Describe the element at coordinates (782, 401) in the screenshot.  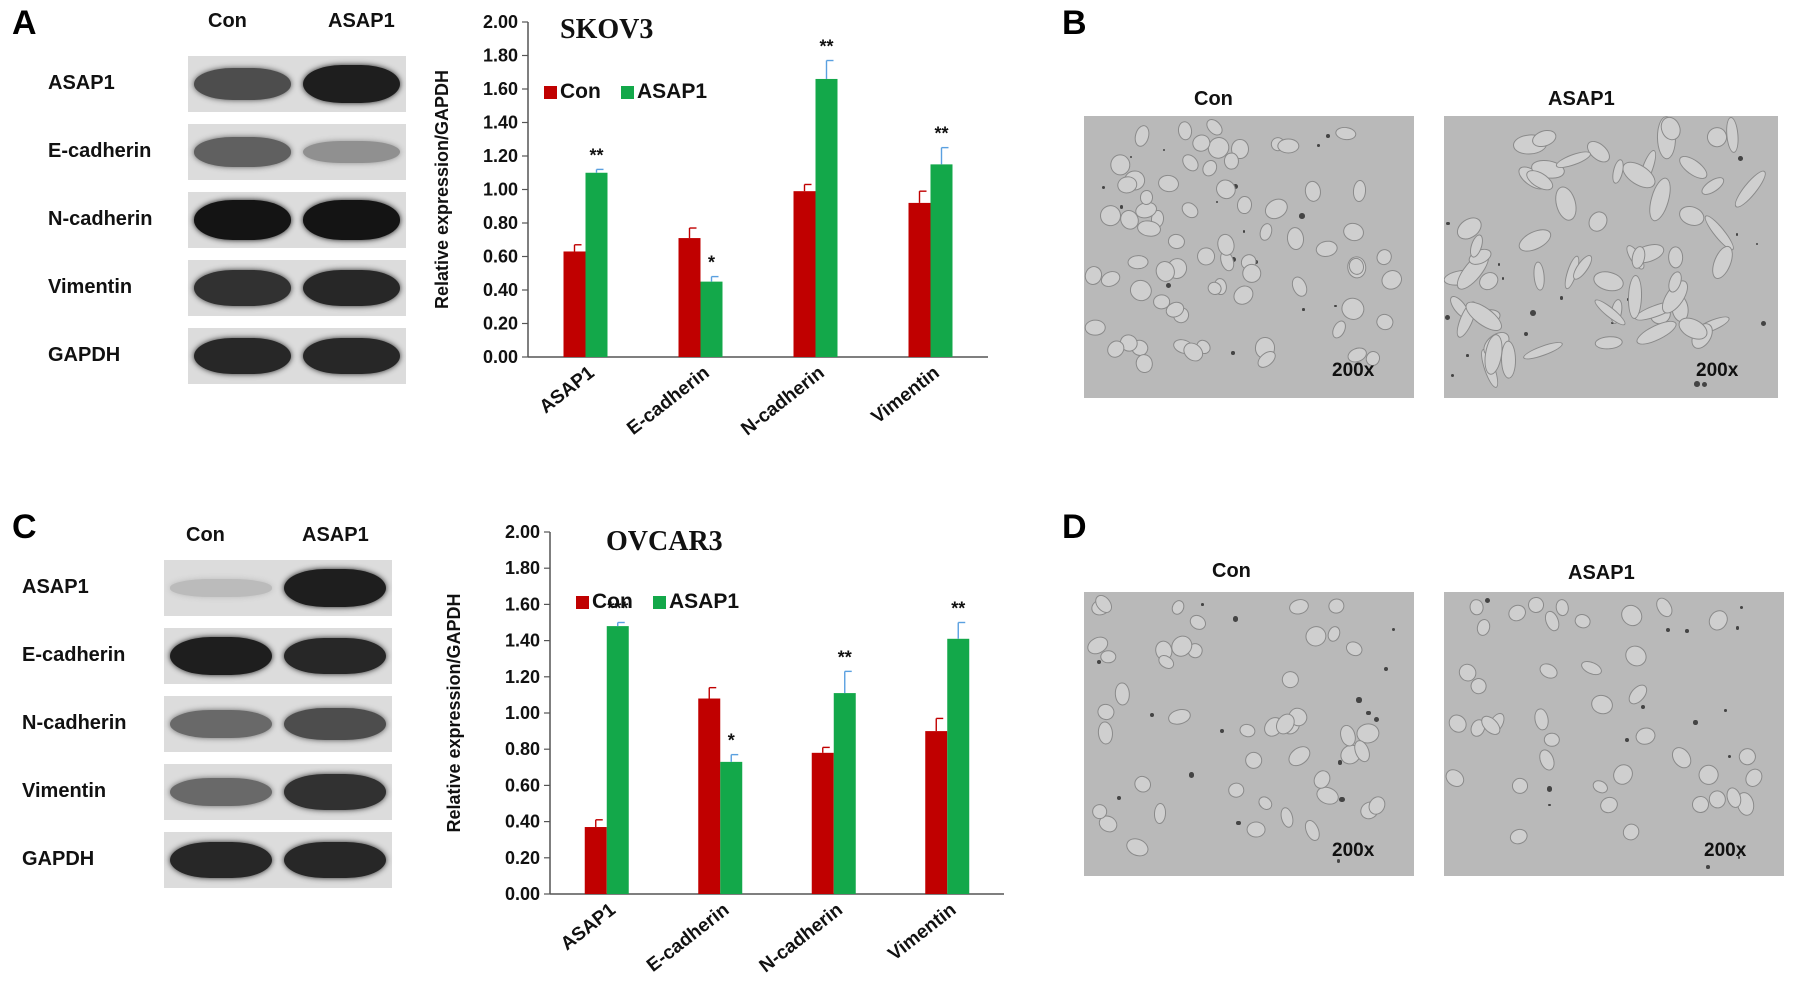
I see `category-label: N-cadherin` at that location.